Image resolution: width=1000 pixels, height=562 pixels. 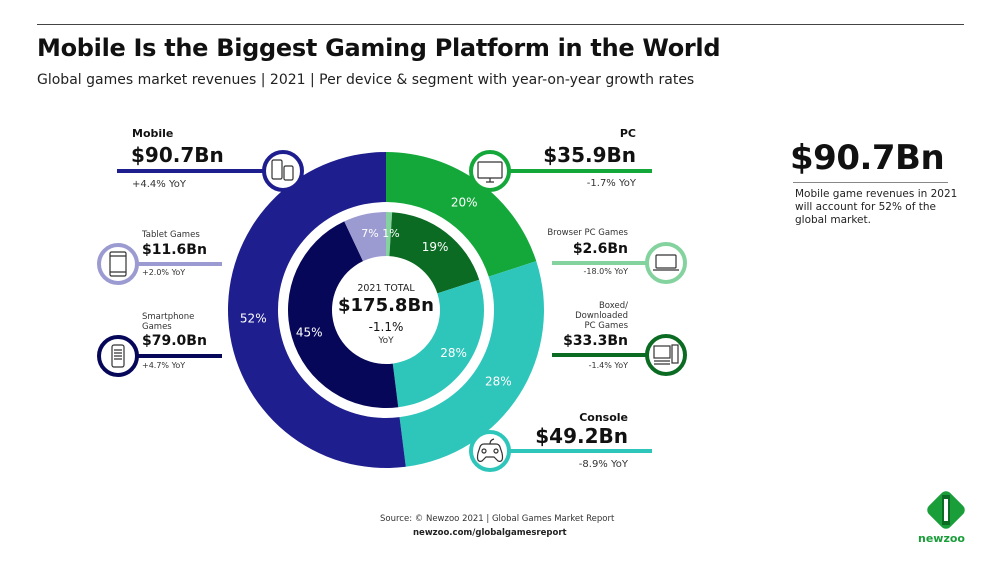 I want to click on inner-percent-label: 45%, so click(x=309, y=332).